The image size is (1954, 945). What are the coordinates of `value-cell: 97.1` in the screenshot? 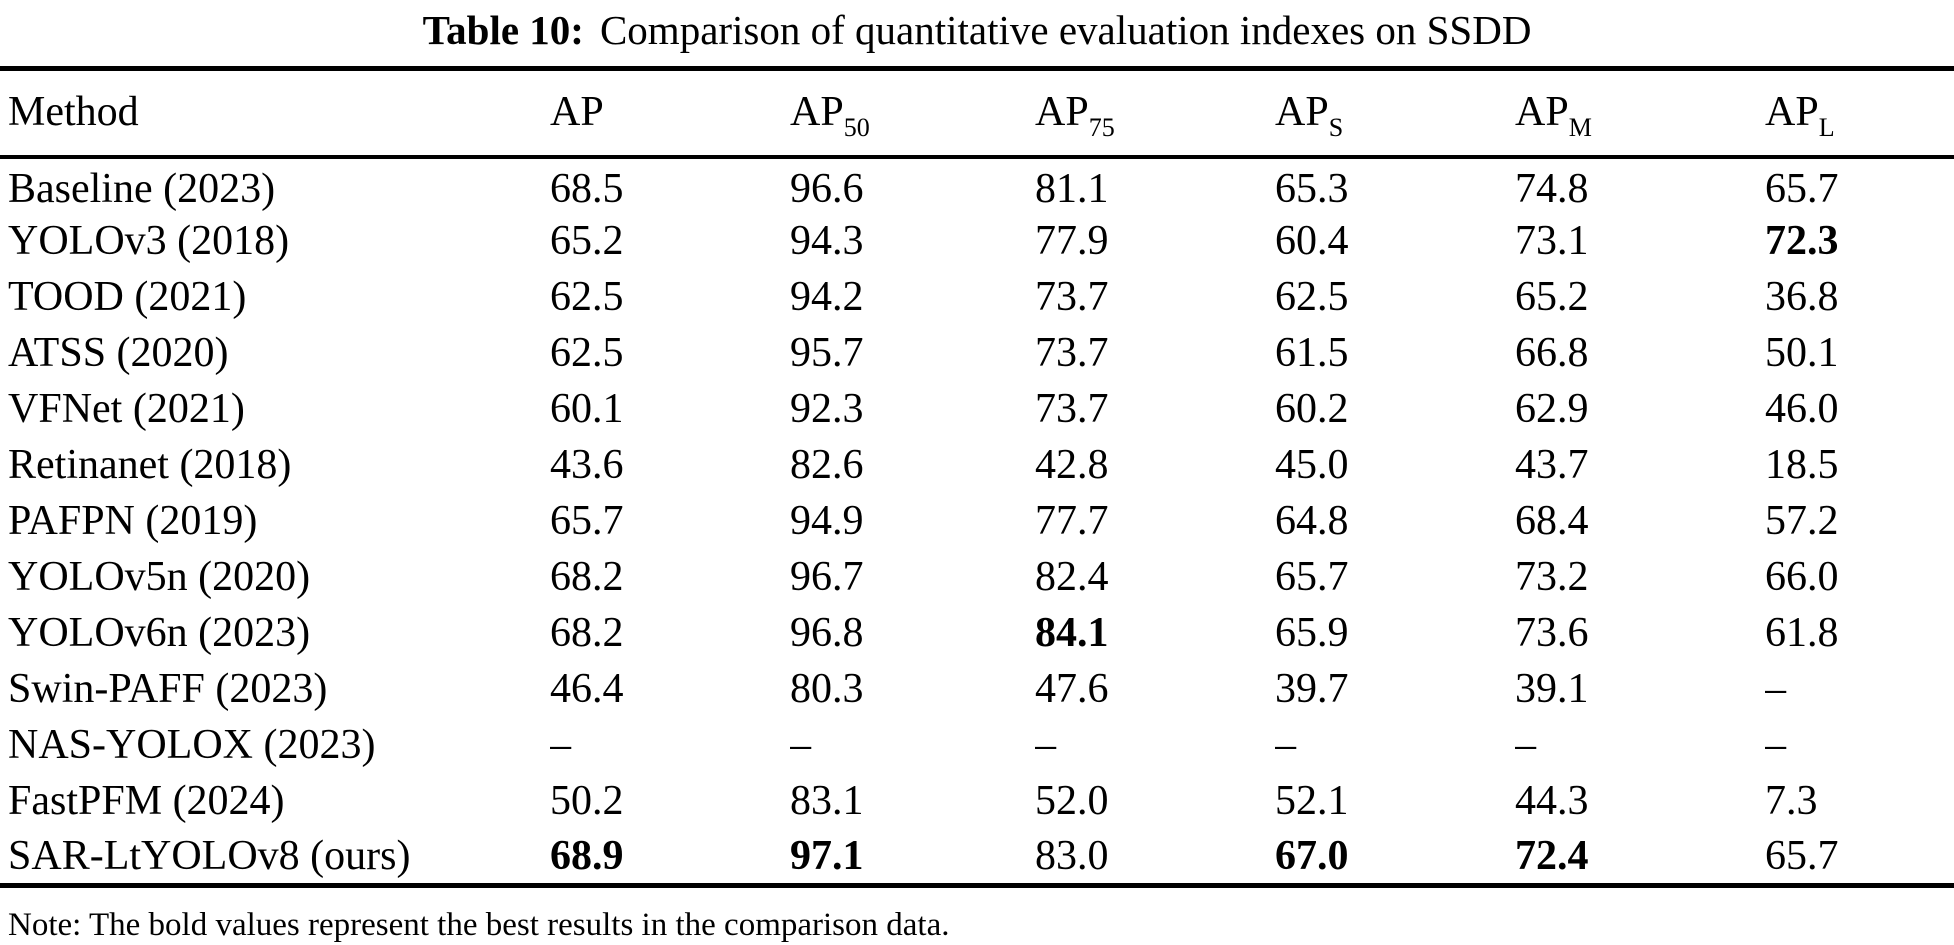 It's located at (912, 857).